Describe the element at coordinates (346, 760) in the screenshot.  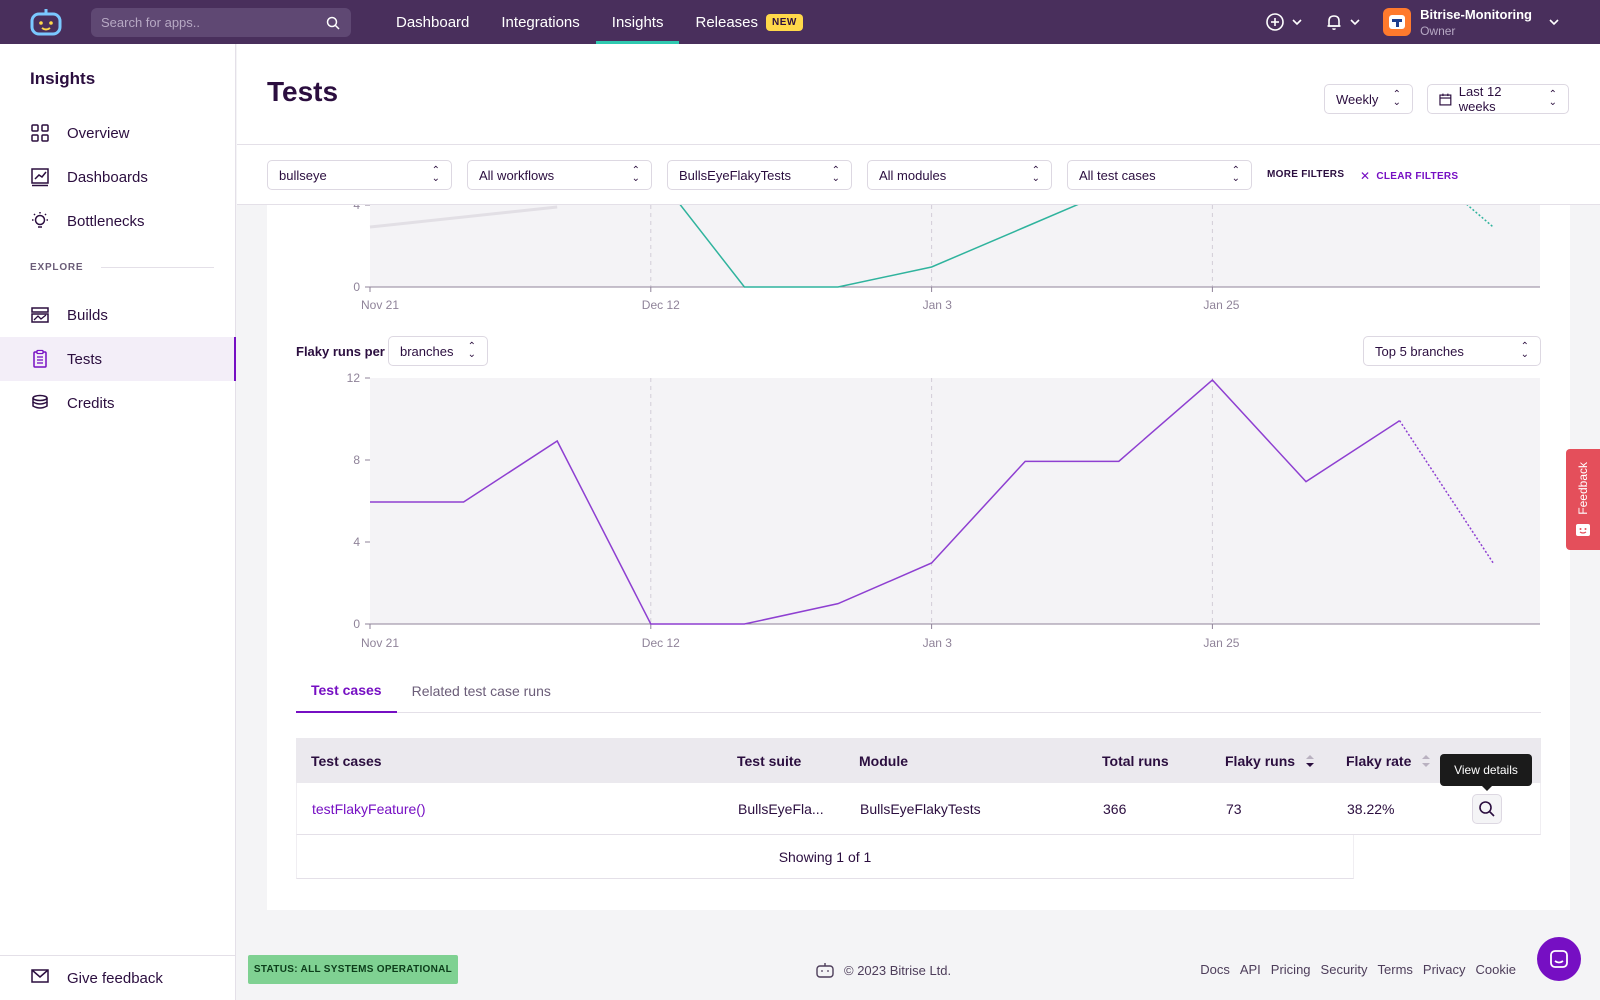
I see `col-test-cases: Test cases` at that location.